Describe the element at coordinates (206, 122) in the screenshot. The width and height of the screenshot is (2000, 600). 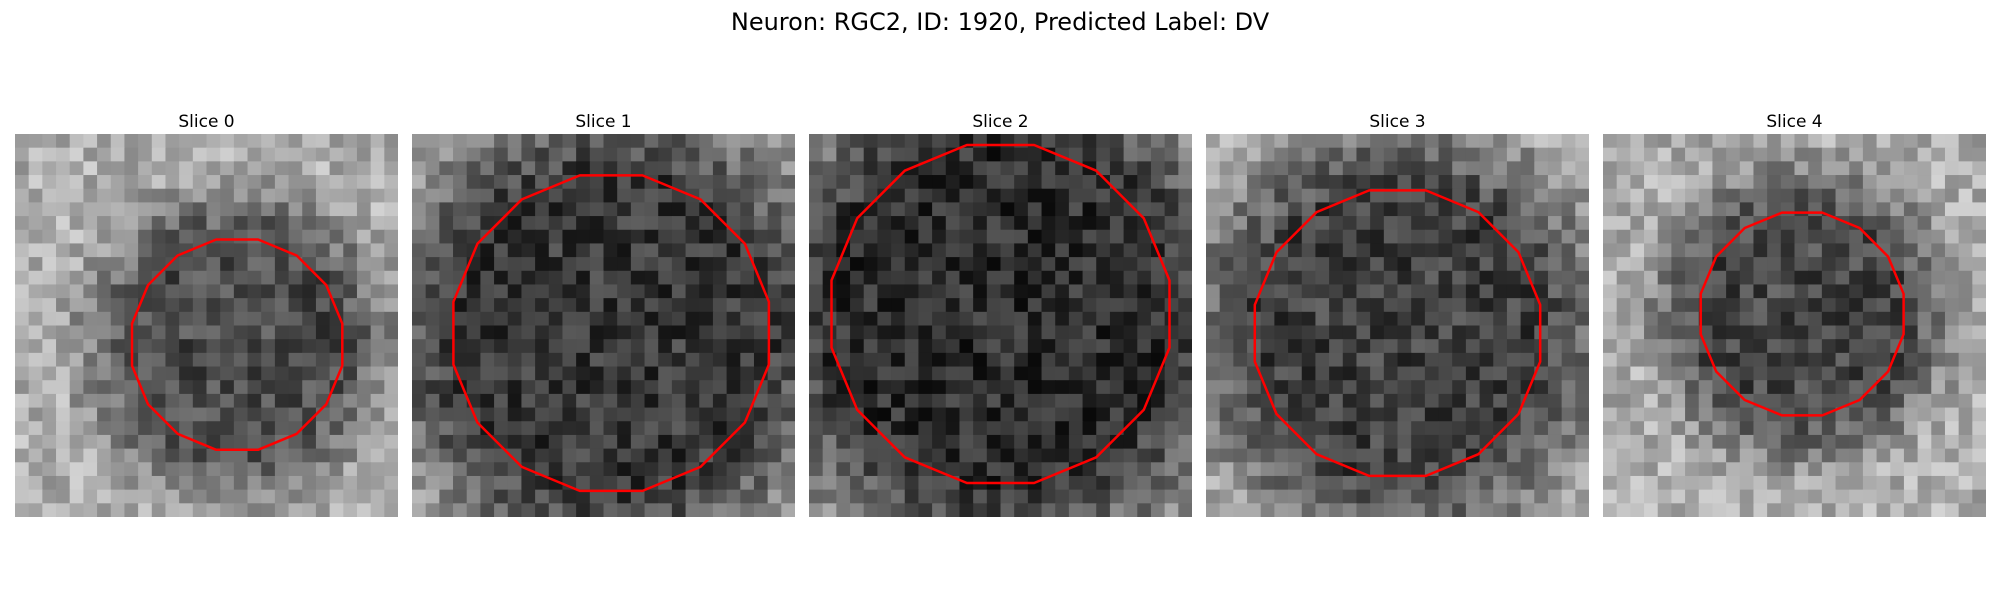
I see `slice-title-0: Slice 0` at that location.